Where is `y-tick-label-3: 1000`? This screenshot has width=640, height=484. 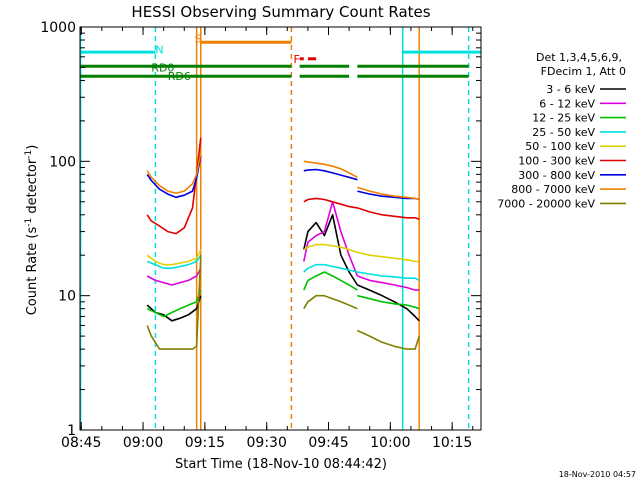
y-tick-label-3: 1000 is located at coordinates (58, 28).